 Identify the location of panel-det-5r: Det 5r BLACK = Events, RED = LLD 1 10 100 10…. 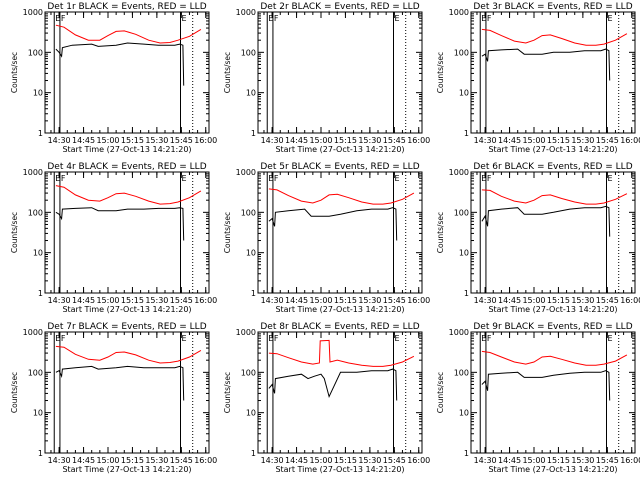
(326, 238).